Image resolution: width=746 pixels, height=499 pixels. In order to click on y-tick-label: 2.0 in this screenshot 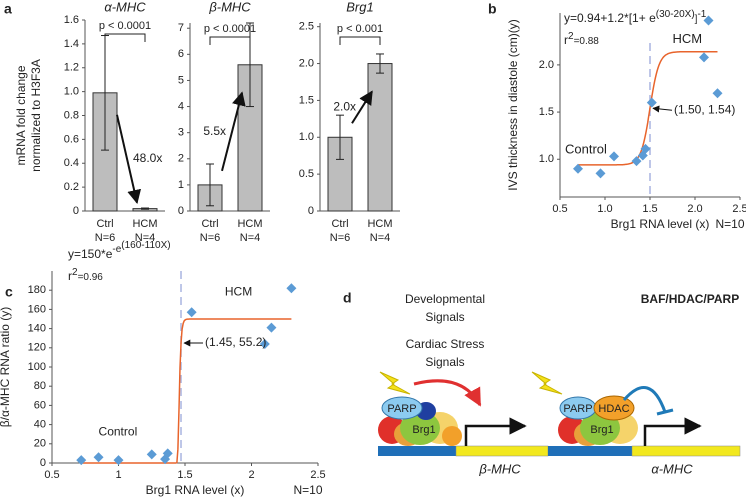, I will do `click(306, 63)`.